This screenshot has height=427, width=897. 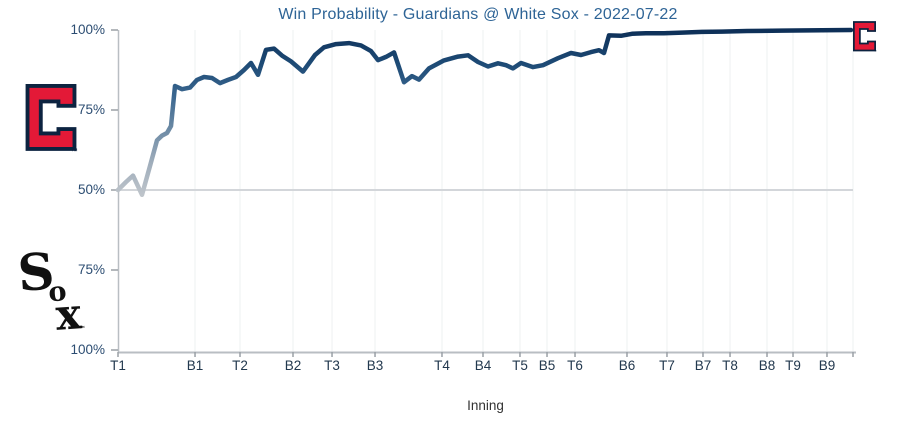 I want to click on x-axis-title: Inning, so click(x=485, y=405).